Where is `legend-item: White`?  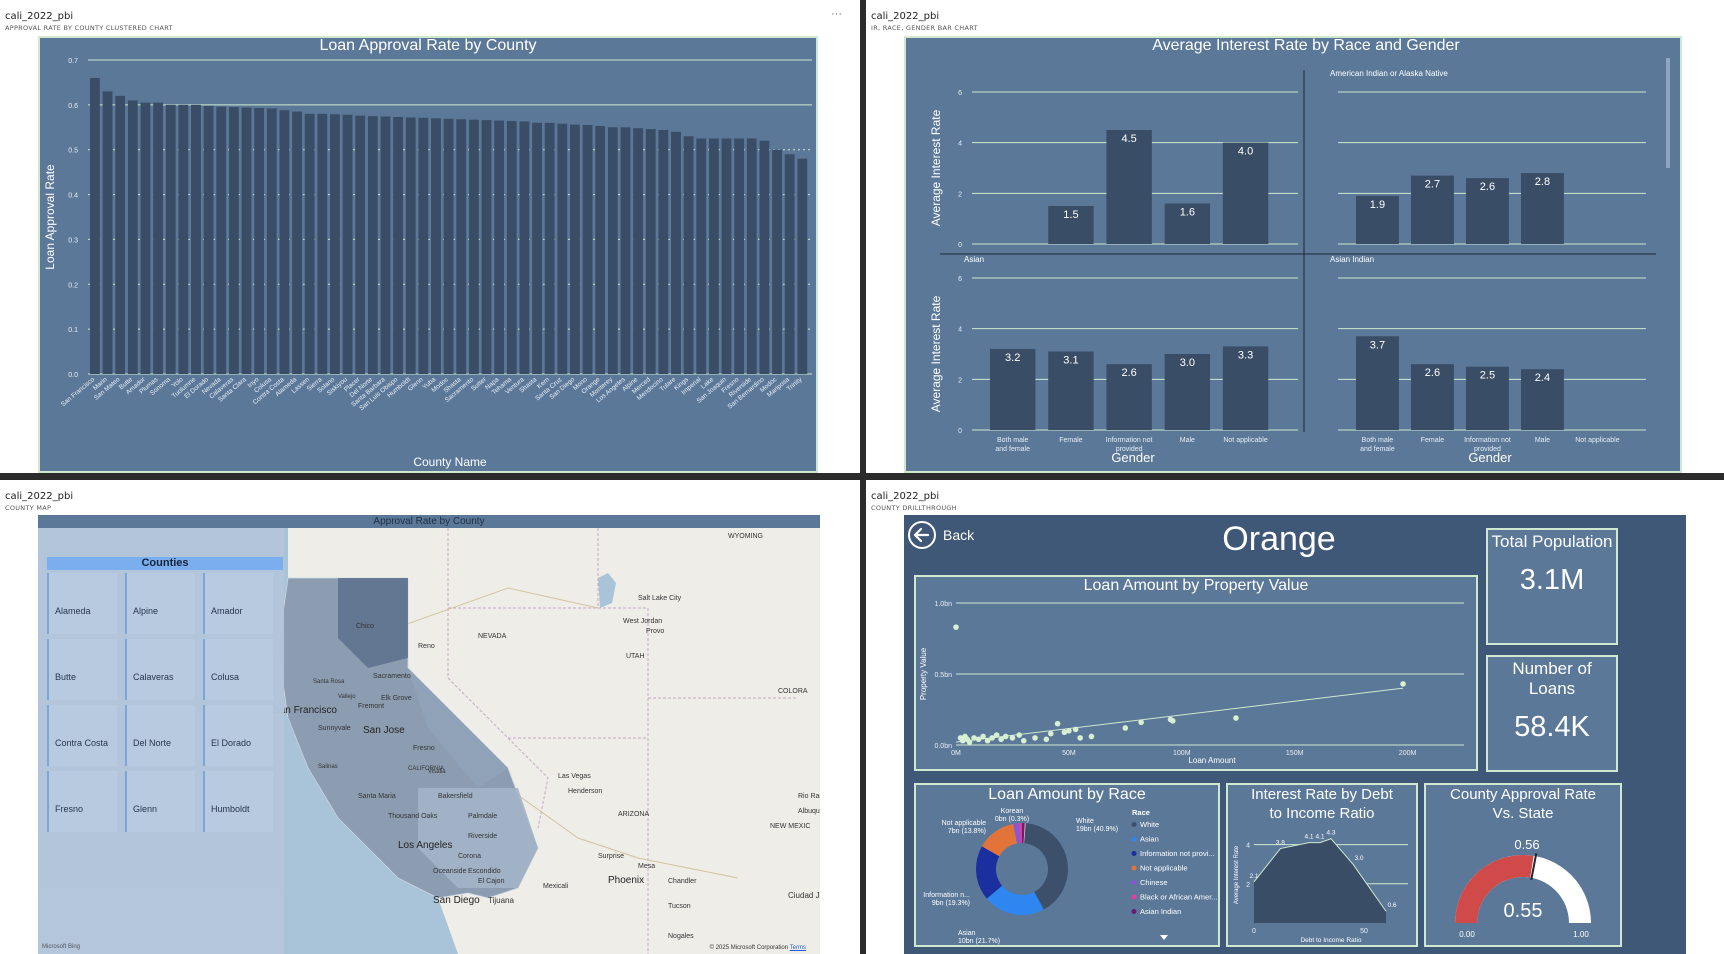 legend-item: White is located at coordinates (1149, 824).